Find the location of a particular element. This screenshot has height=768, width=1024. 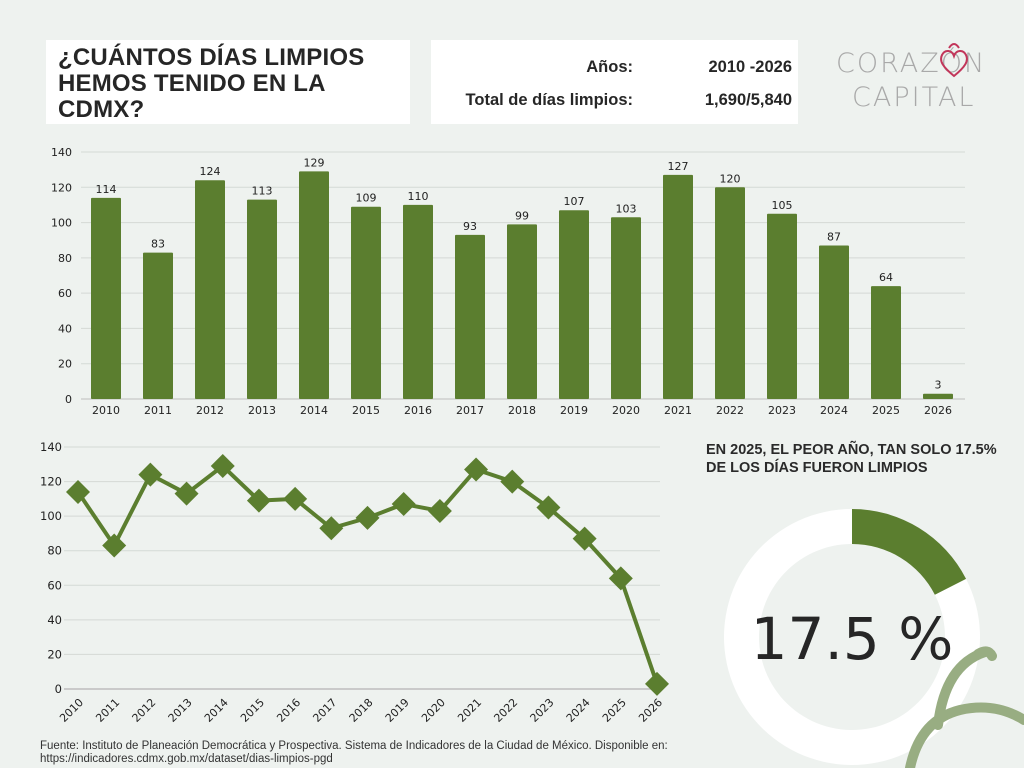

stat-total-value: 1,690/5,840 is located at coordinates (748, 100).